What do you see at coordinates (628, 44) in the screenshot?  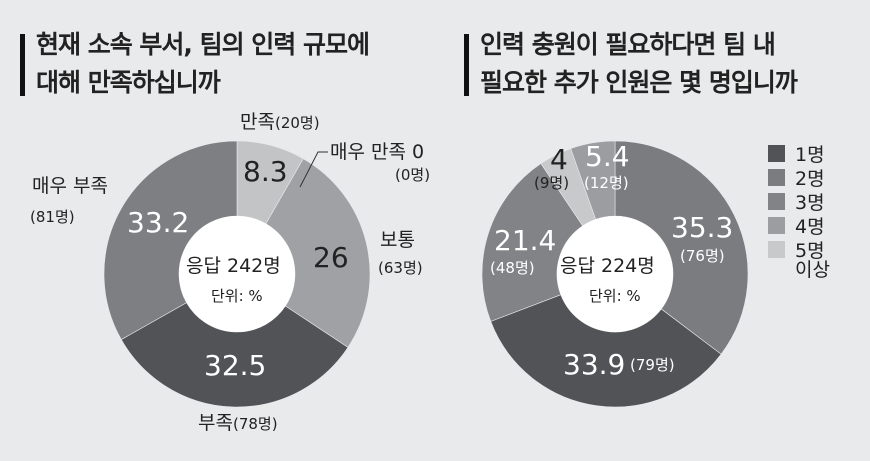 I see `chart2-title-line1: 인력 충원이 필요하다면 팀 내` at bounding box center [628, 44].